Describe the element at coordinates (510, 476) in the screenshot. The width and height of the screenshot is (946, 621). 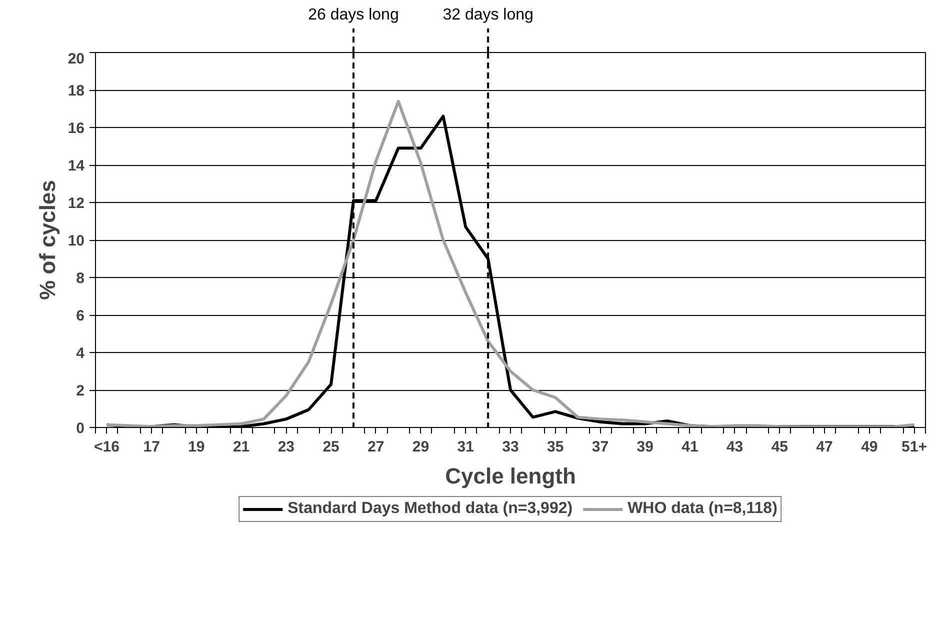
I see `x-axis-title: Cycle length` at that location.